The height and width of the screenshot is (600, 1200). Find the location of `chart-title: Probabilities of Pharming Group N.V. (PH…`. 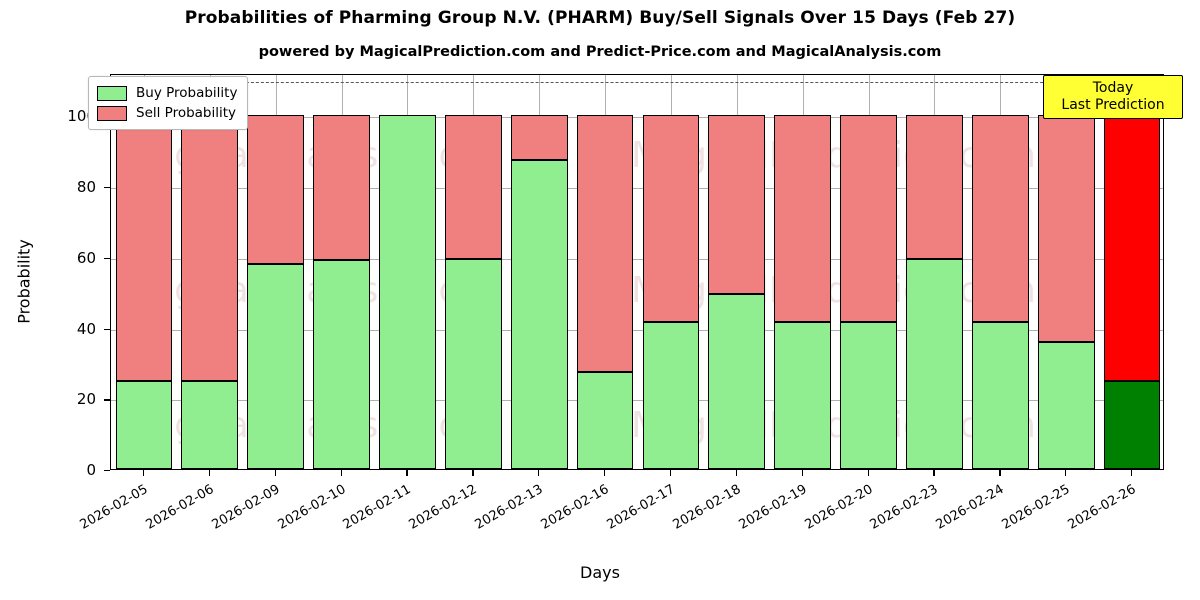

chart-title: Probabilities of Pharming Group N.V. (PH… is located at coordinates (600, 18).